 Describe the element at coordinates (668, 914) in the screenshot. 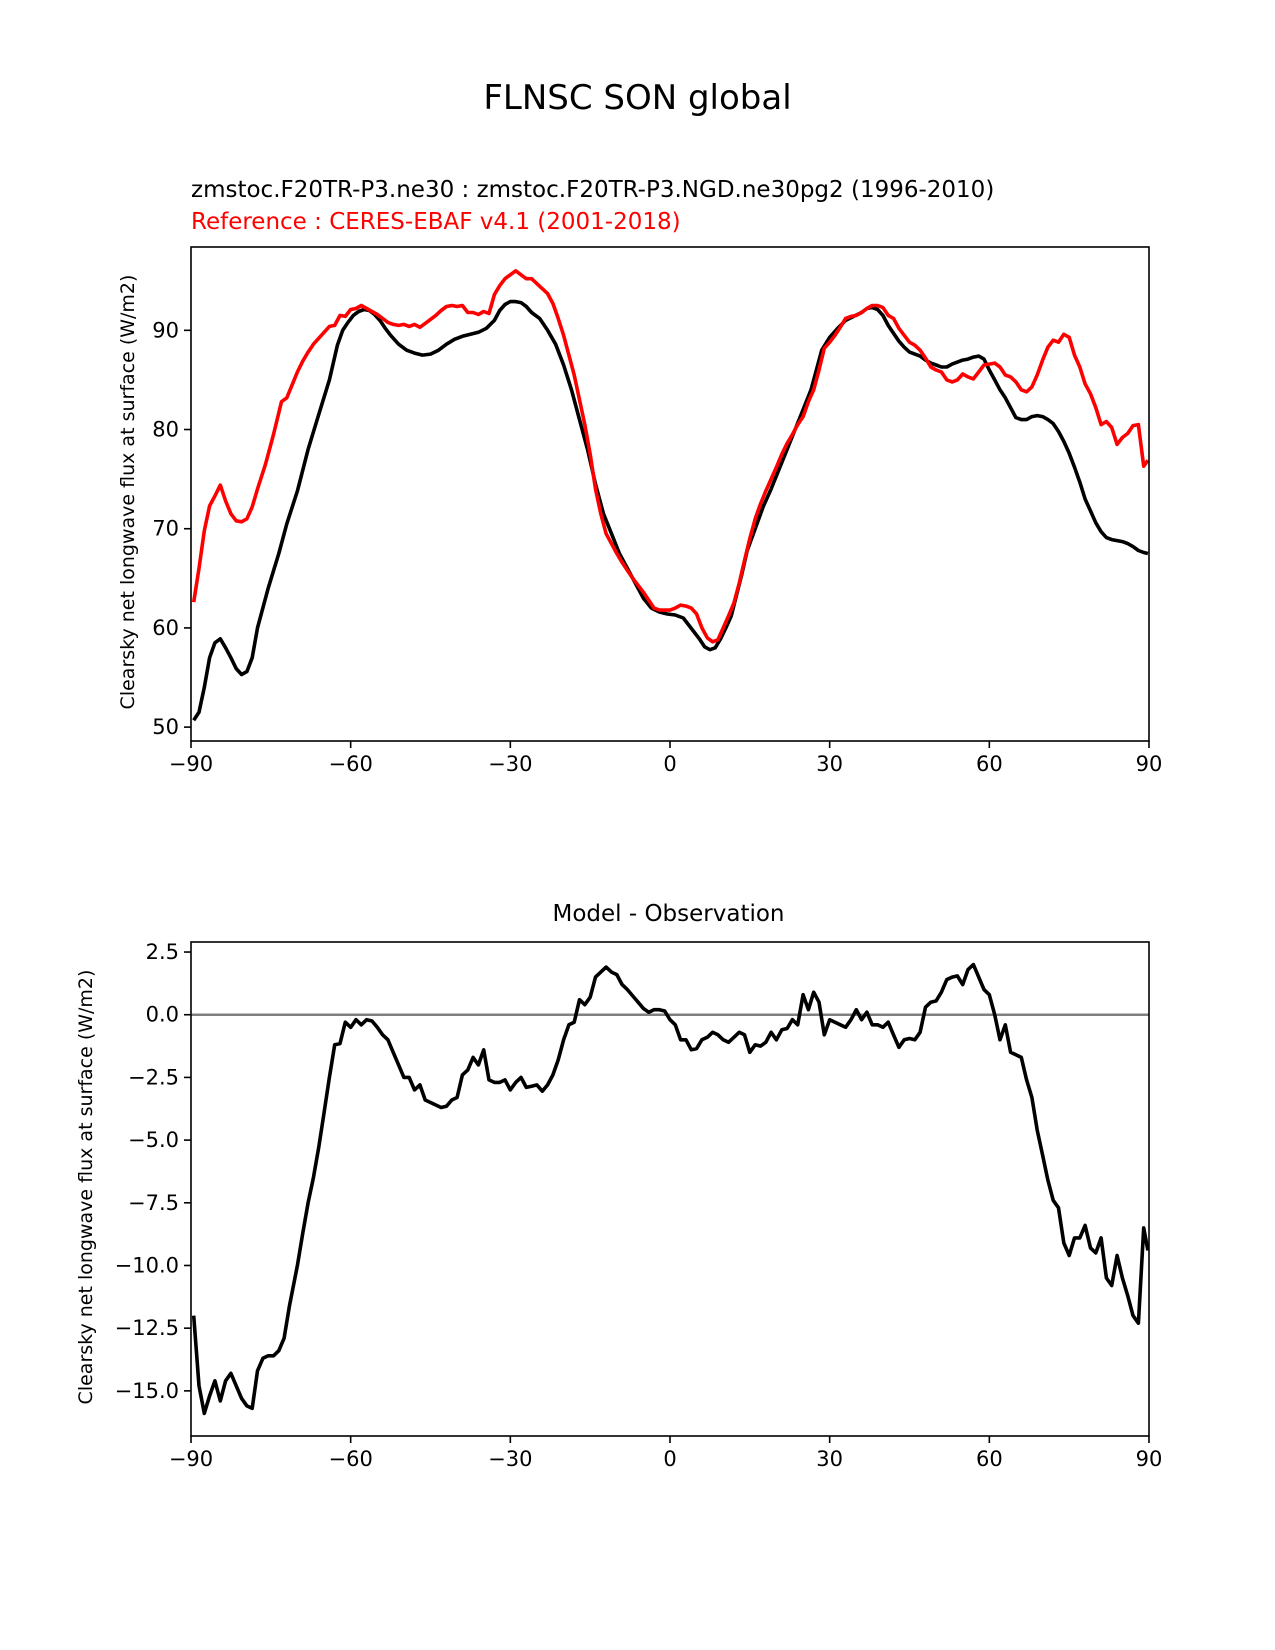

I see `bottom-panel-title: Model - Observation` at that location.